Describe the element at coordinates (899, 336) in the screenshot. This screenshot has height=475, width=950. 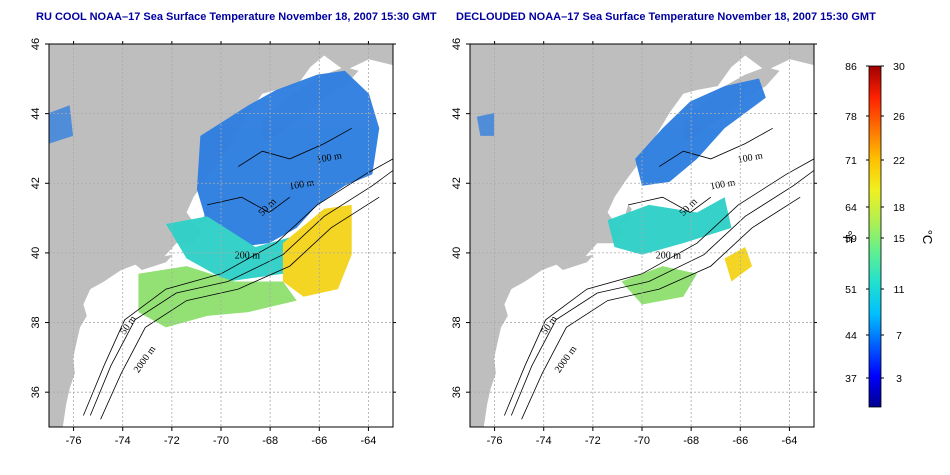
I see `celsius-tick-label: 7` at that location.